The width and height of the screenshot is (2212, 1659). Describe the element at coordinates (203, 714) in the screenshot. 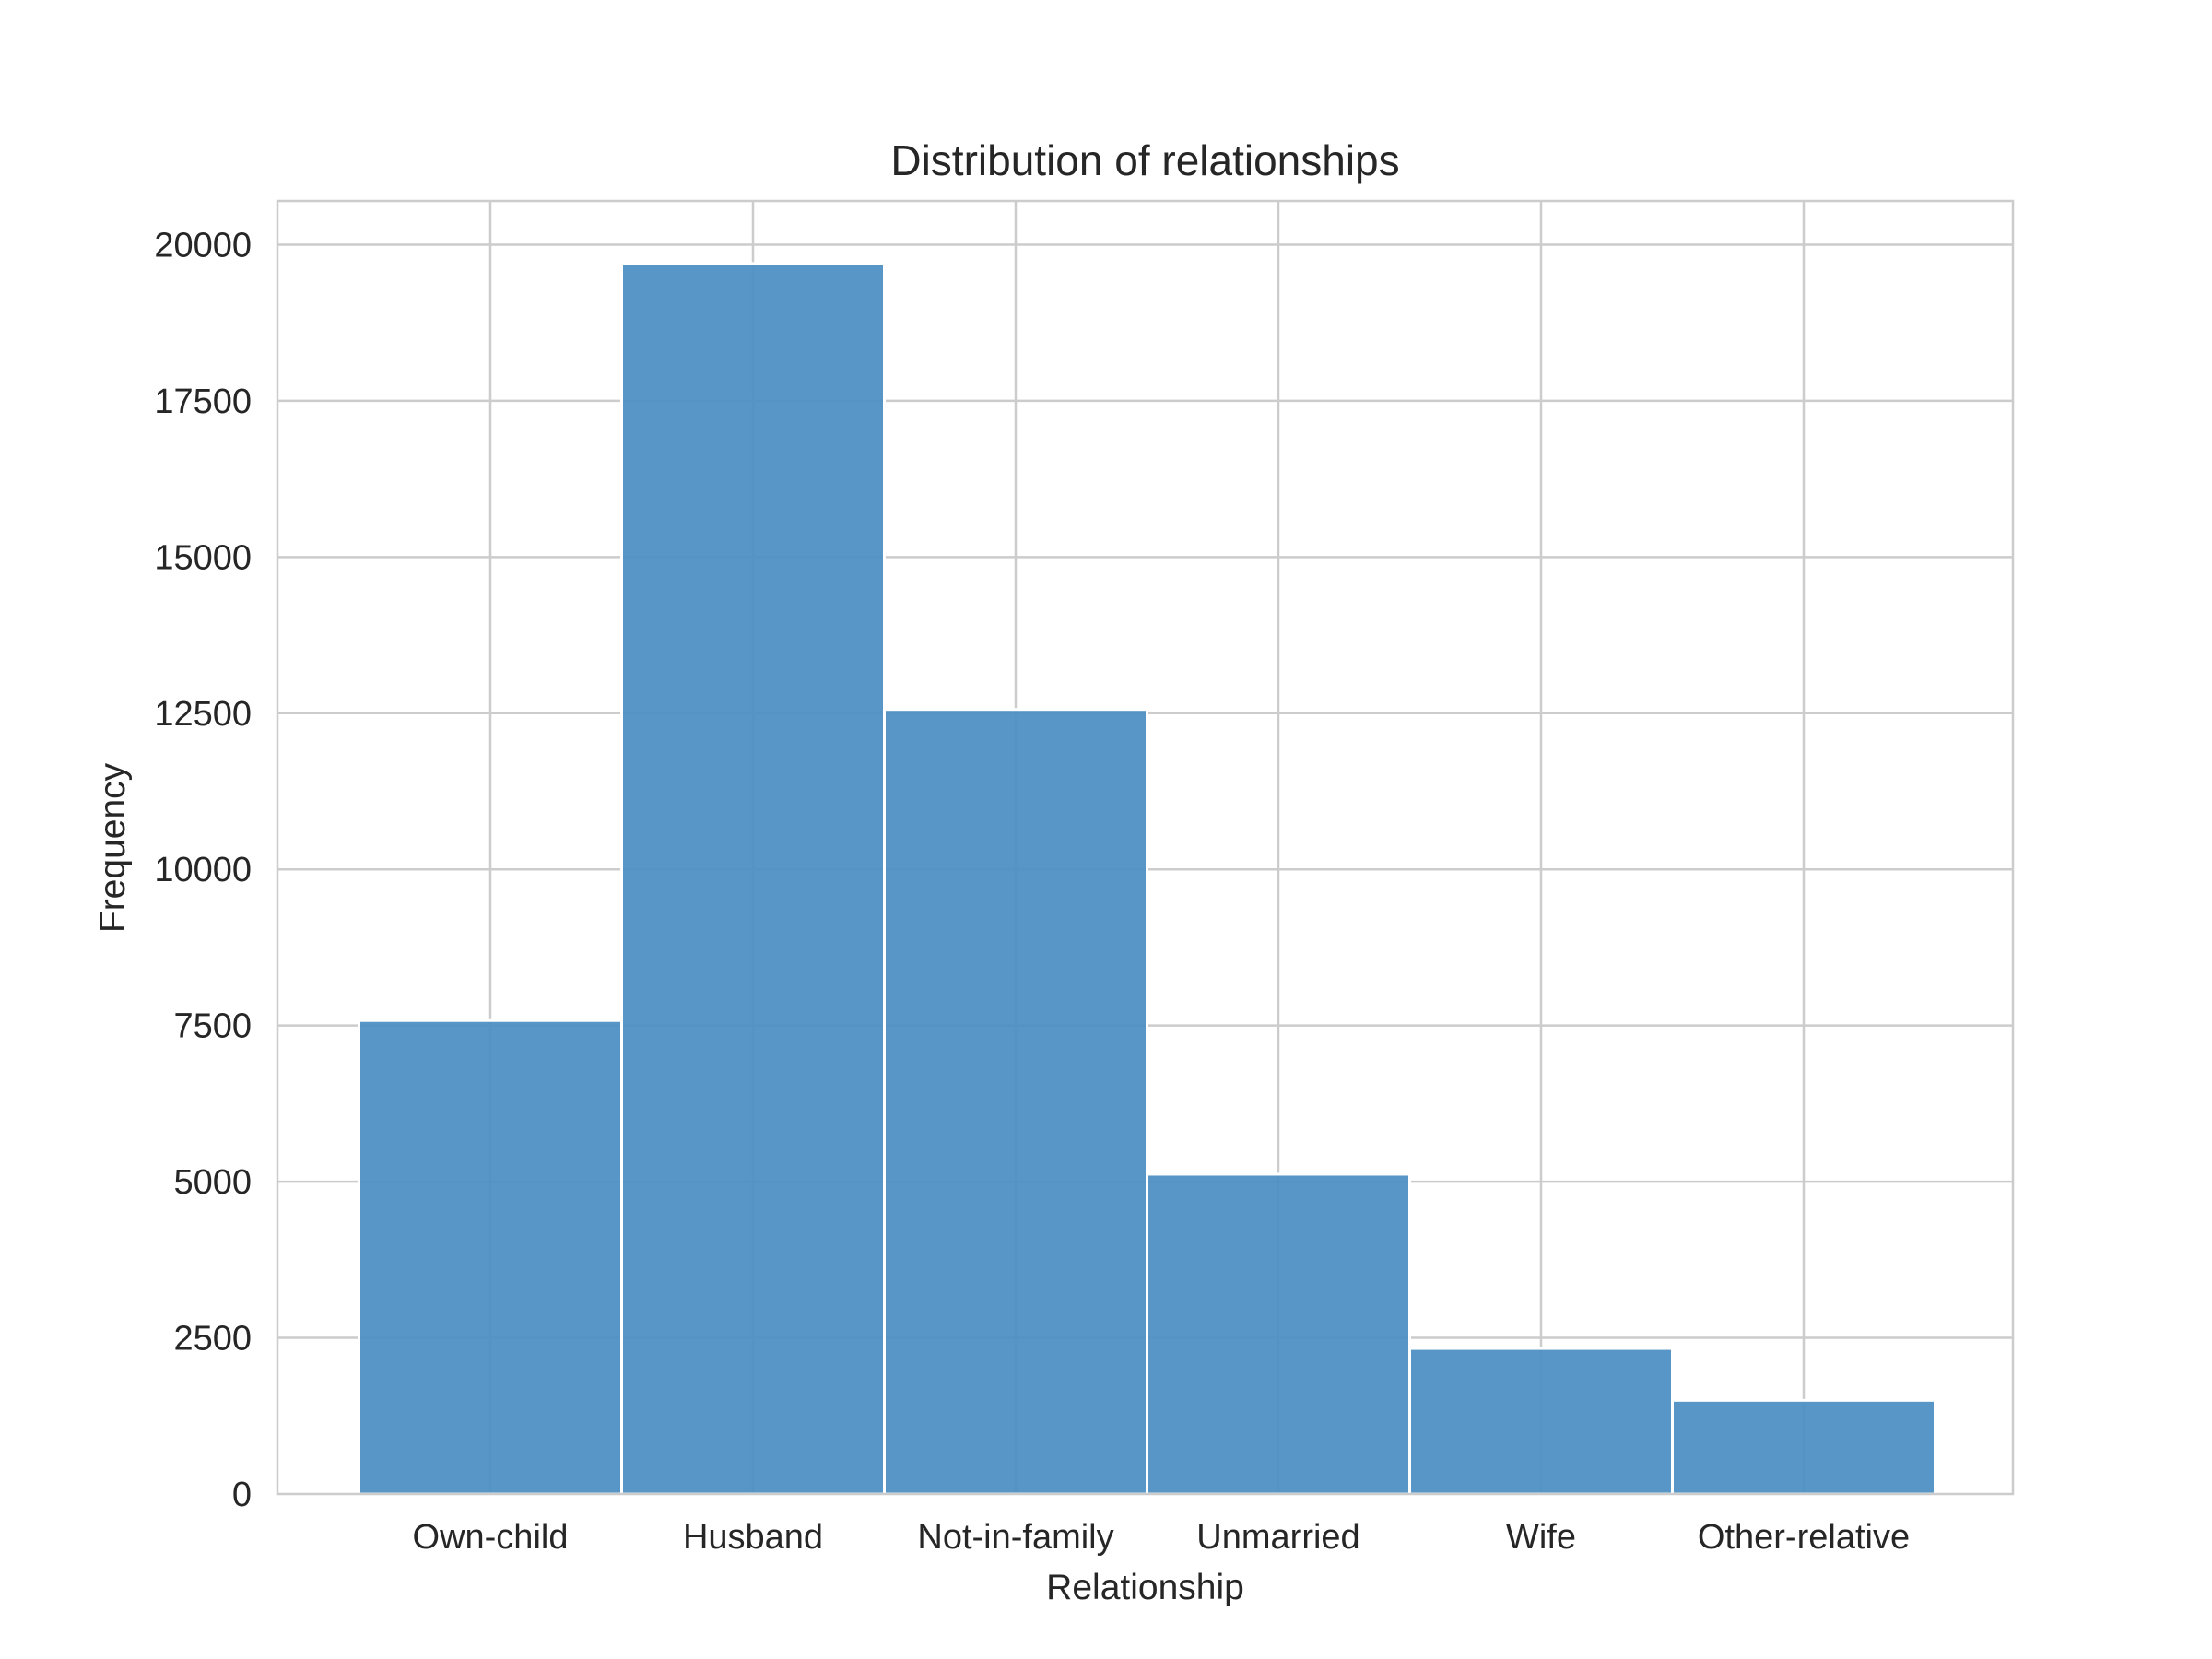

I see `y-tick-label: 12500` at that location.